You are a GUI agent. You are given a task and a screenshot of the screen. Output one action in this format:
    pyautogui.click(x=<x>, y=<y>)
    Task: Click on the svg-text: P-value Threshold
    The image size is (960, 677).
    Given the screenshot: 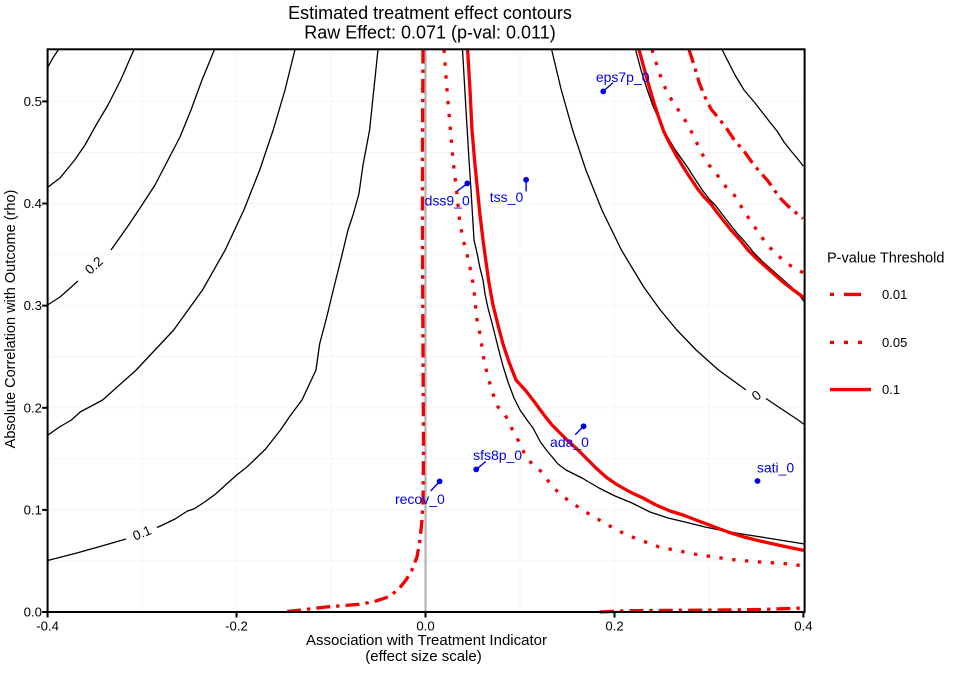 What is the action you would take?
    pyautogui.click(x=885, y=259)
    